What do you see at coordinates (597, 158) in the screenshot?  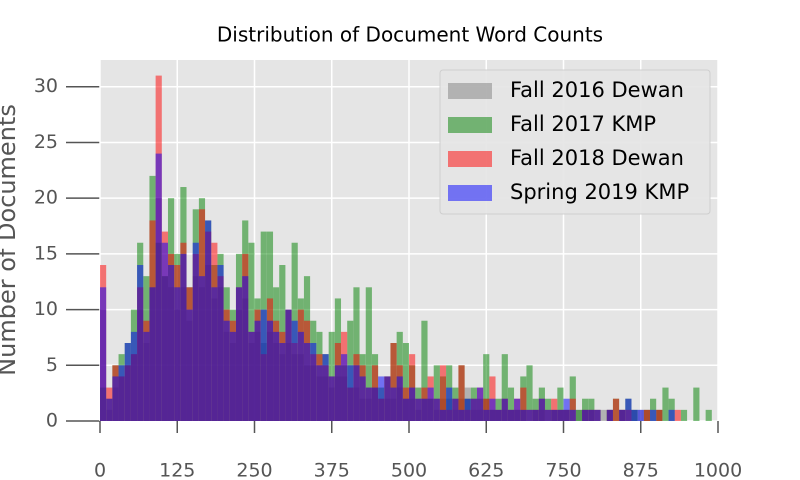 I see `legend-label: Fall 2018 Dewan` at bounding box center [597, 158].